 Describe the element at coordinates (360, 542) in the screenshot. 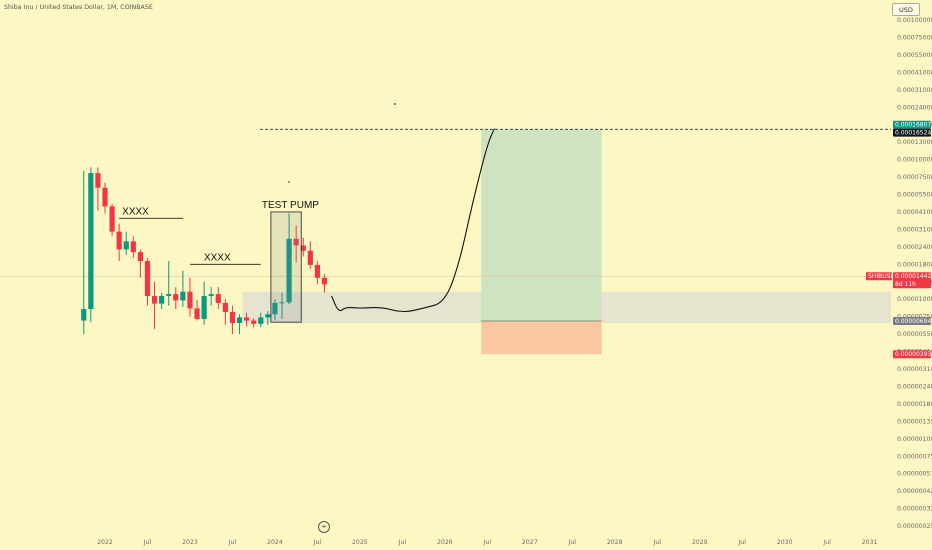

I see `x-tick-label: 2025` at that location.